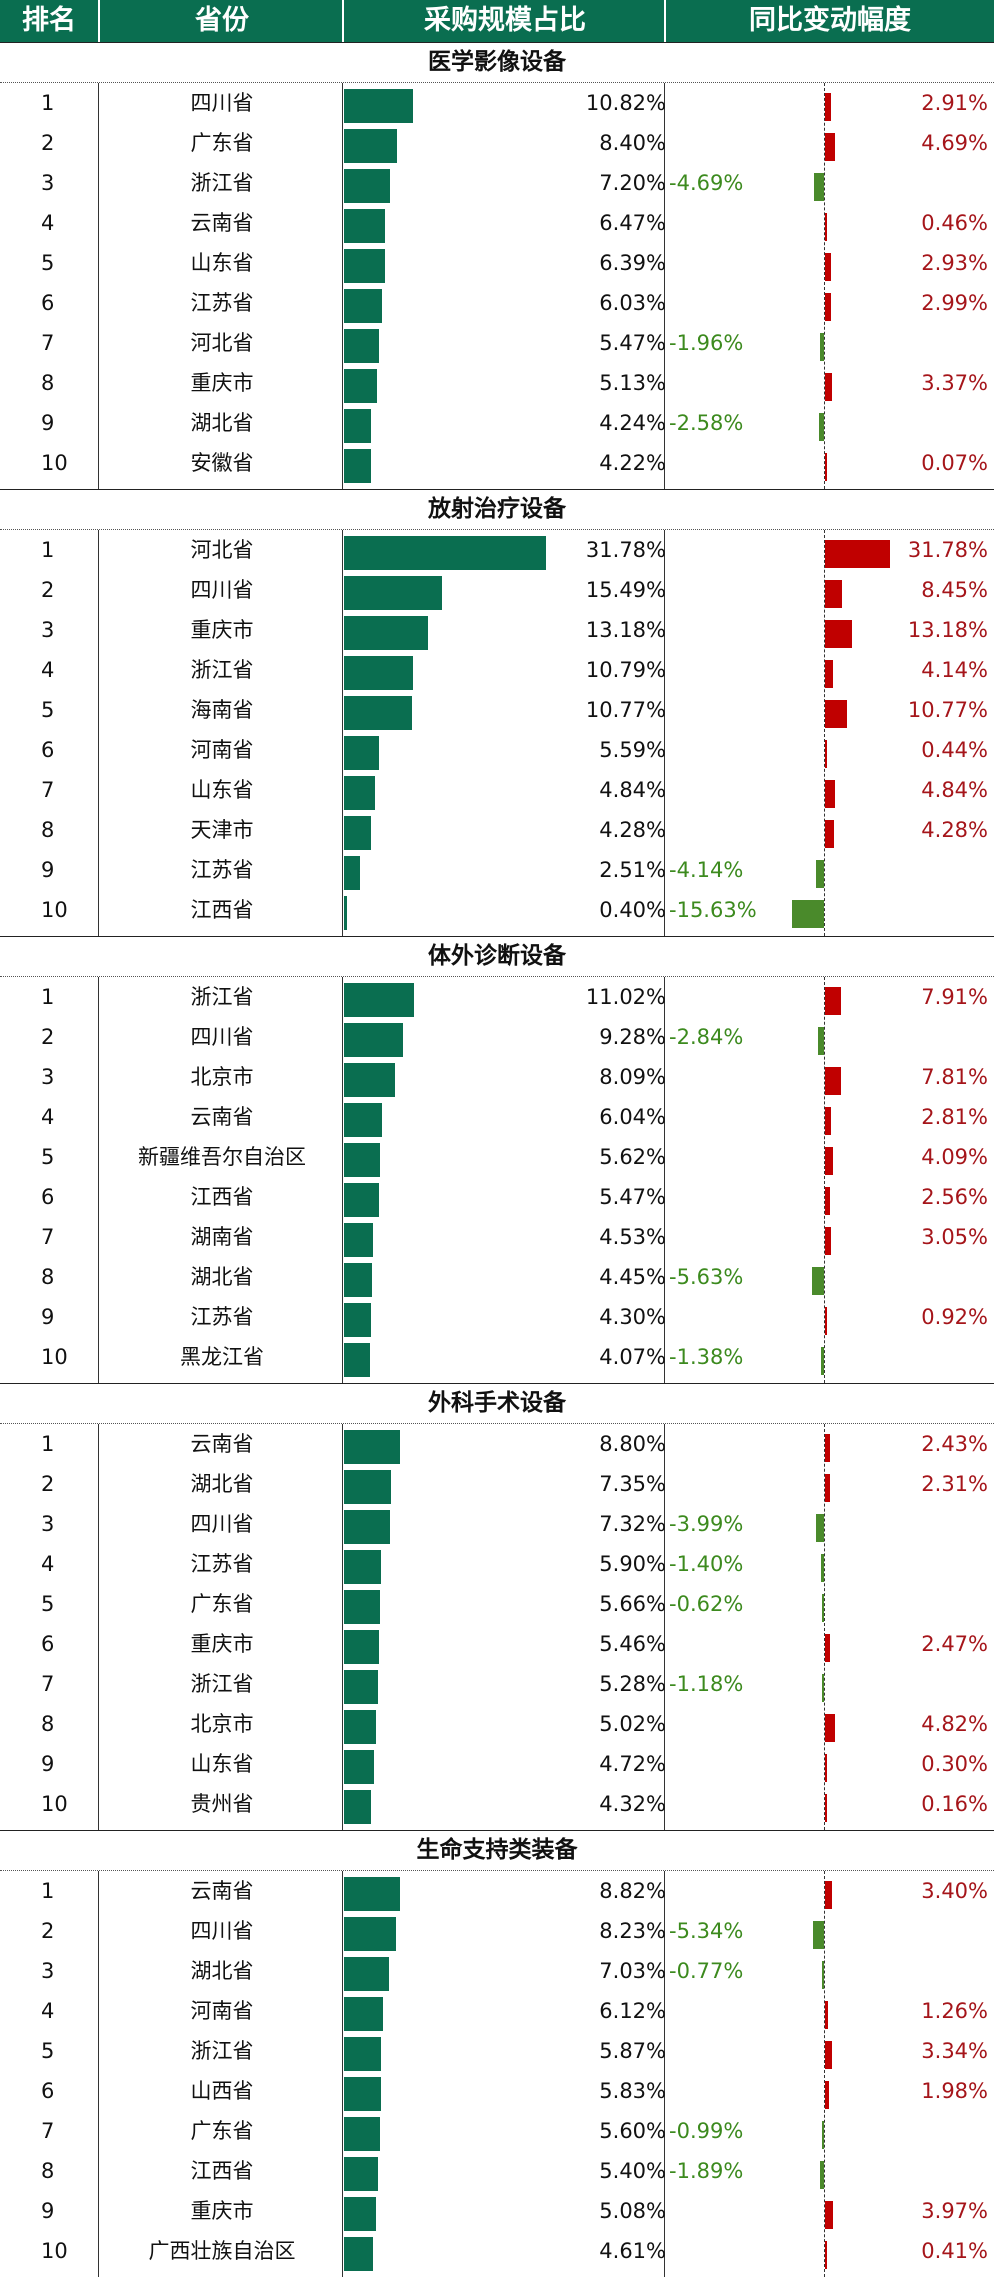 The image size is (994, 2277). Describe the element at coordinates (632, 1524) in the screenshot. I see `share-value: 7.32%` at that location.